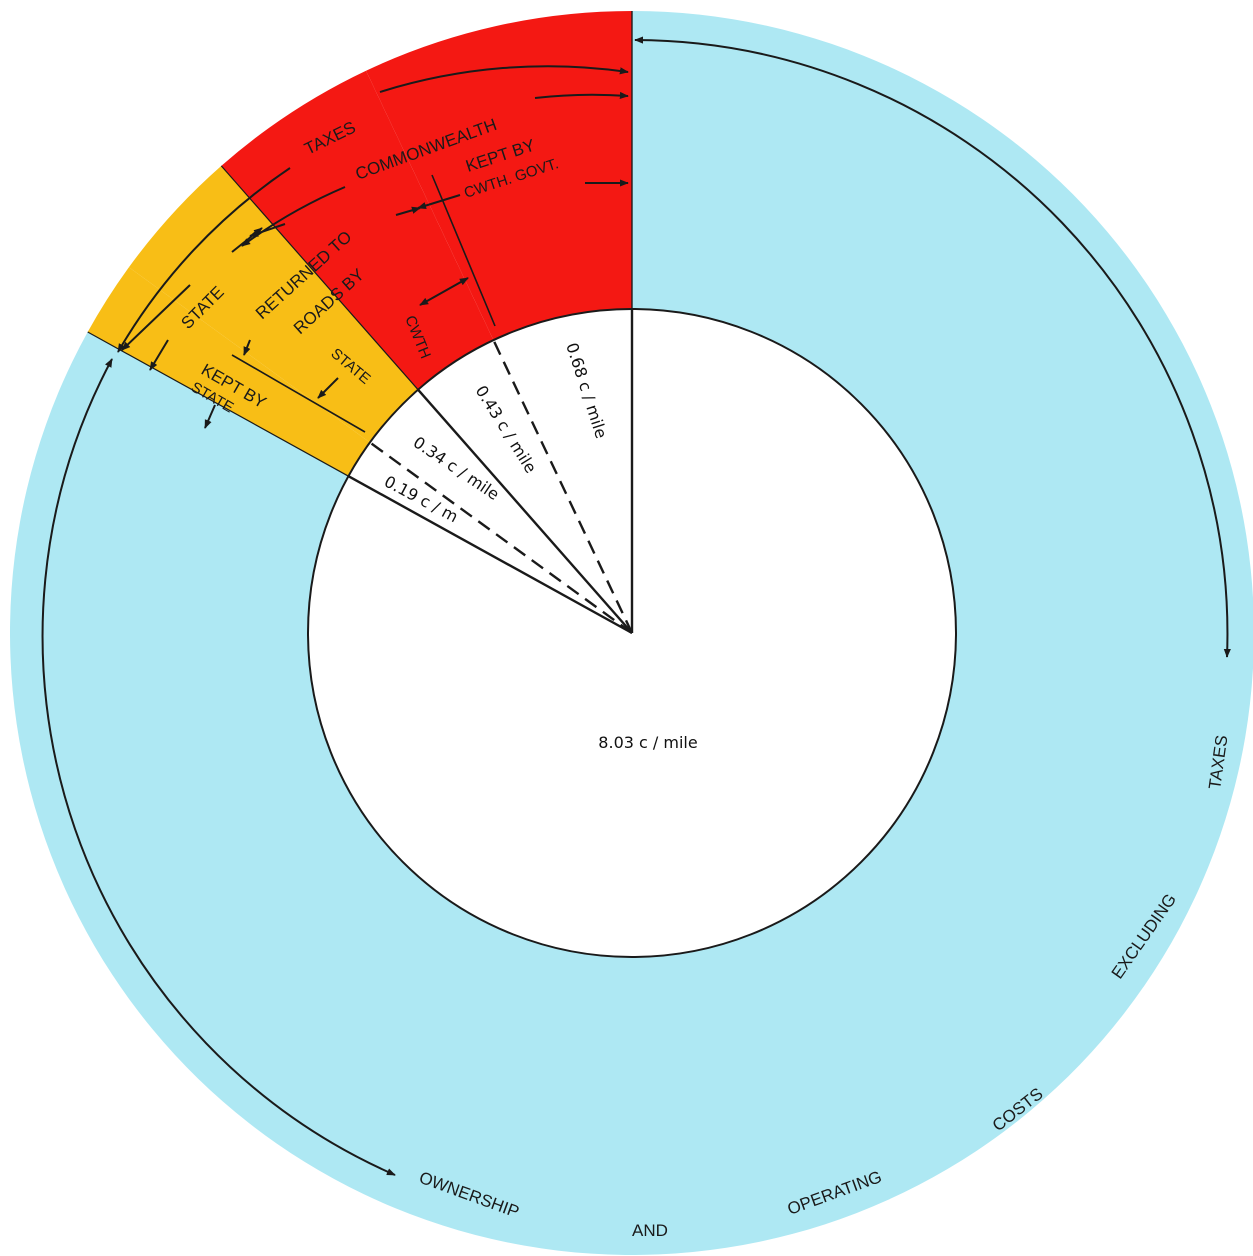  Describe the element at coordinates (319, 278) in the screenshot. I see `ring-divider-cwth_returned` at that location.